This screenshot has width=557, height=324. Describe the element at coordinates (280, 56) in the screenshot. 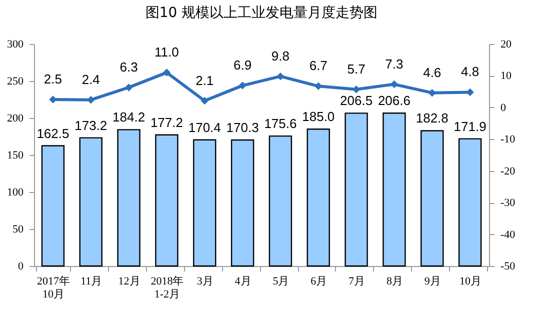

I see `data-label: 9.8` at that location.